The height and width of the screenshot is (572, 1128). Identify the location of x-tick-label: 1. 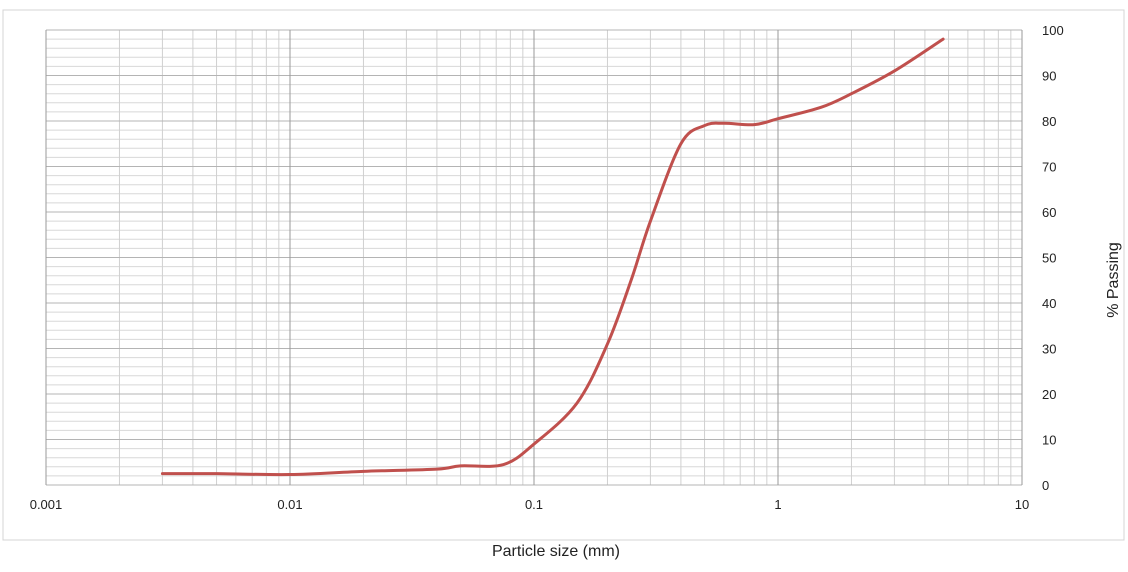
(777, 504).